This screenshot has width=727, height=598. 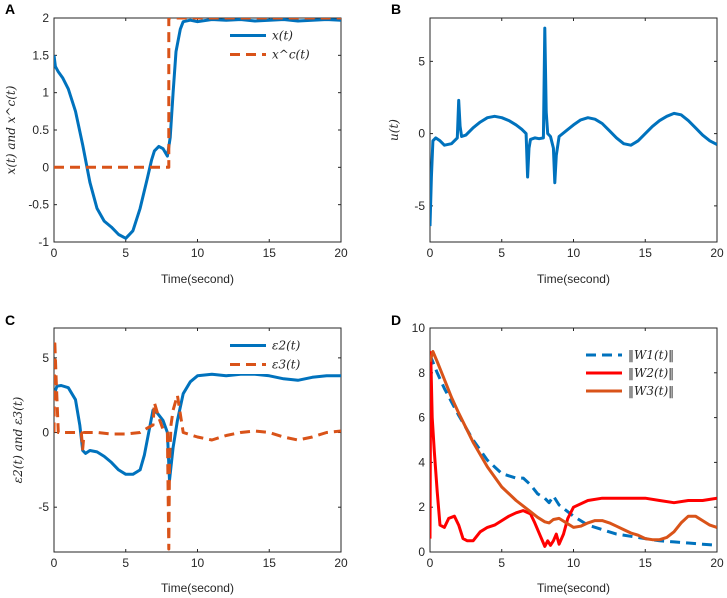 What do you see at coordinates (651, 373) in the screenshot?
I see `panel-d-legend-label: ‖W2(t)‖` at bounding box center [651, 373].